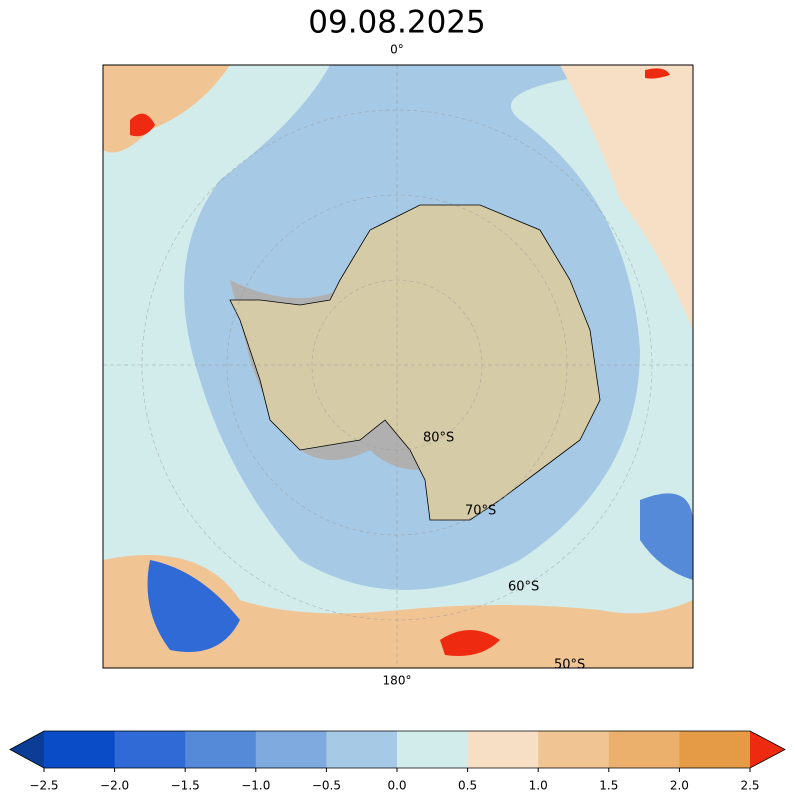 Image resolution: width=795 pixels, height=808 pixels. Describe the element at coordinates (767, 749) in the screenshot. I see `colorbar-extend-high` at that location.